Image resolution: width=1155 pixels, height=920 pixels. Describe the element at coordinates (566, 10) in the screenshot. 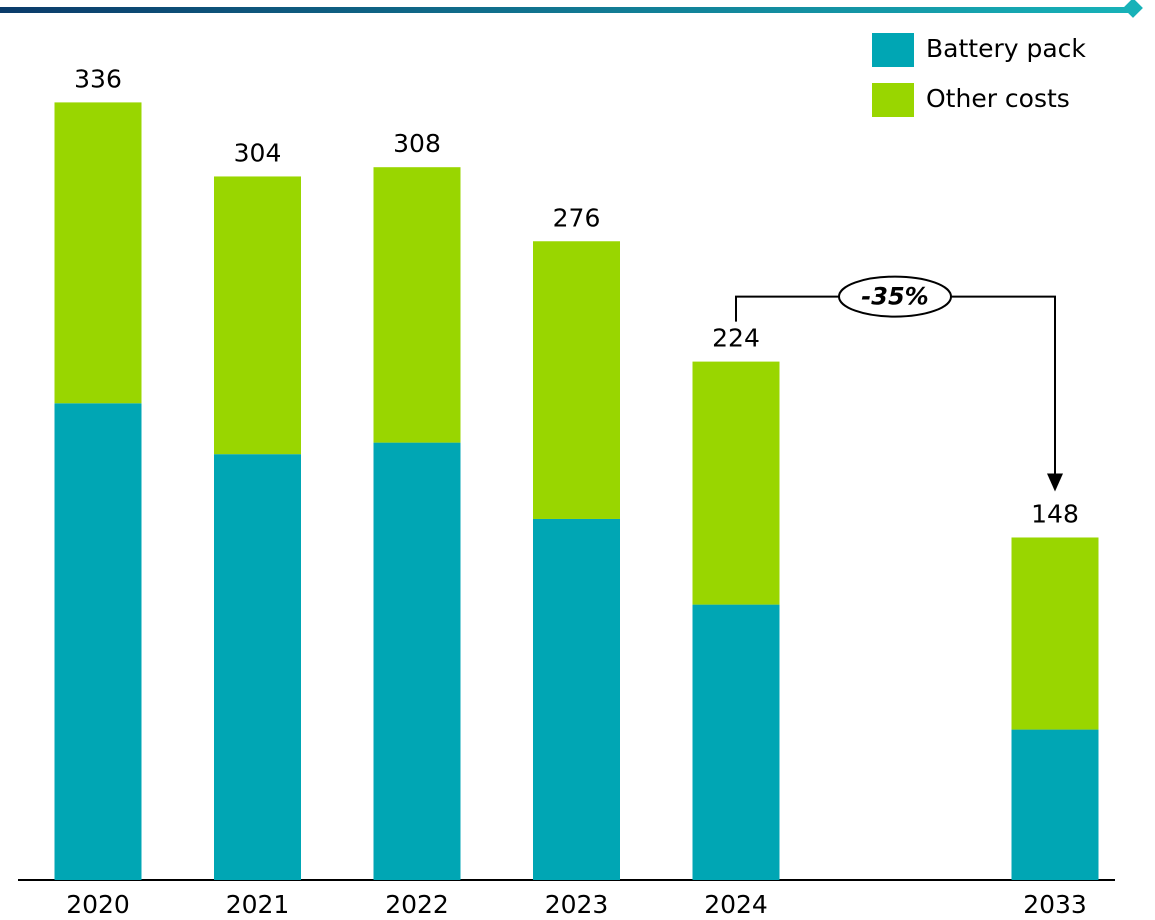

I see `header-rule` at that location.